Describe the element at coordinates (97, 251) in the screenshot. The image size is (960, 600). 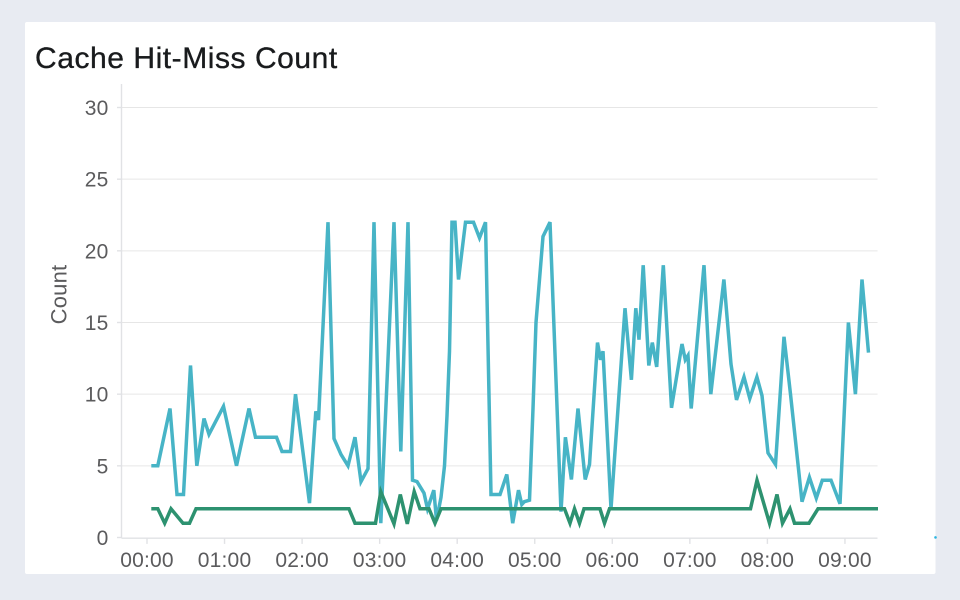
I see `svg-text: 20` at that location.